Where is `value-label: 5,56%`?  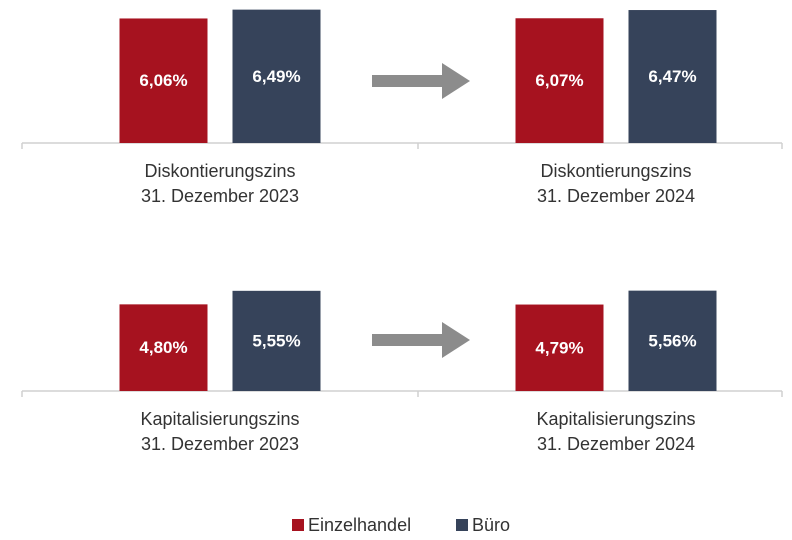
value-label: 5,56% is located at coordinates (672, 340).